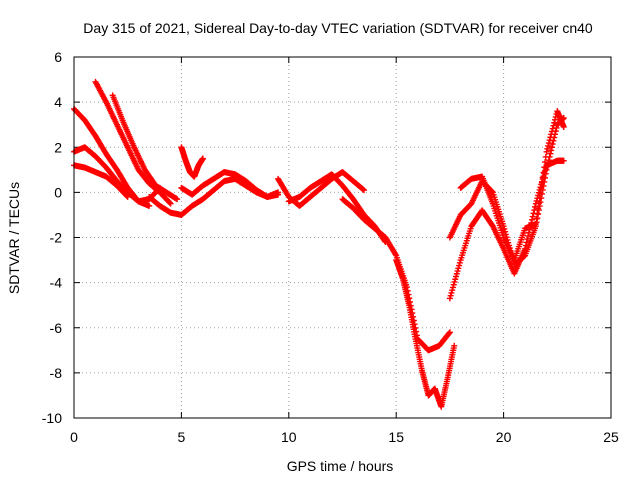 Image resolution: width=640 pixels, height=480 pixels. Describe the element at coordinates (56, 283) in the screenshot. I see `y-tick-label: -4` at that location.